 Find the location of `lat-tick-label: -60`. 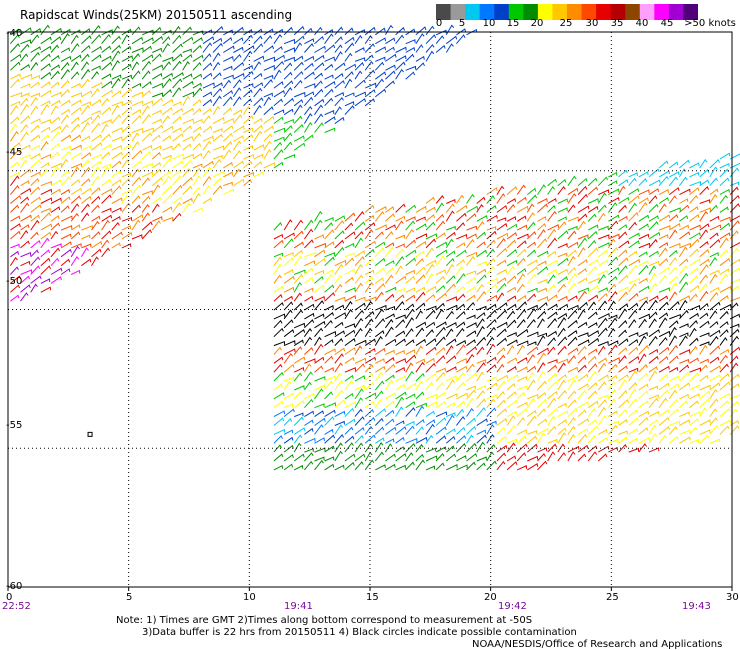

lat-tick-label: -60 is located at coordinates (14, 586).